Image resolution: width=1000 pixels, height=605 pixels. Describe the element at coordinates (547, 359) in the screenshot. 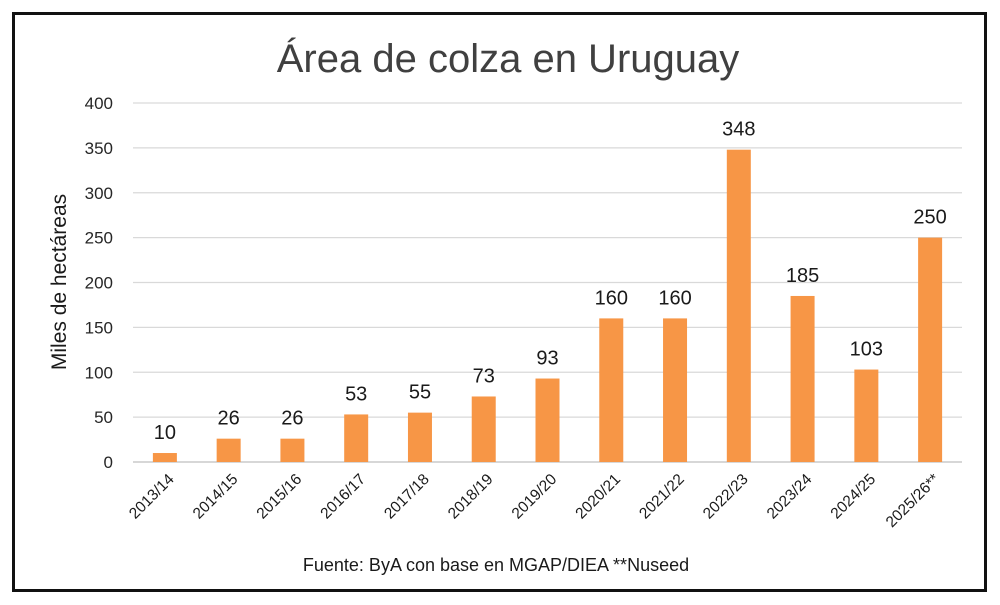

I see `data-label: 93` at that location.